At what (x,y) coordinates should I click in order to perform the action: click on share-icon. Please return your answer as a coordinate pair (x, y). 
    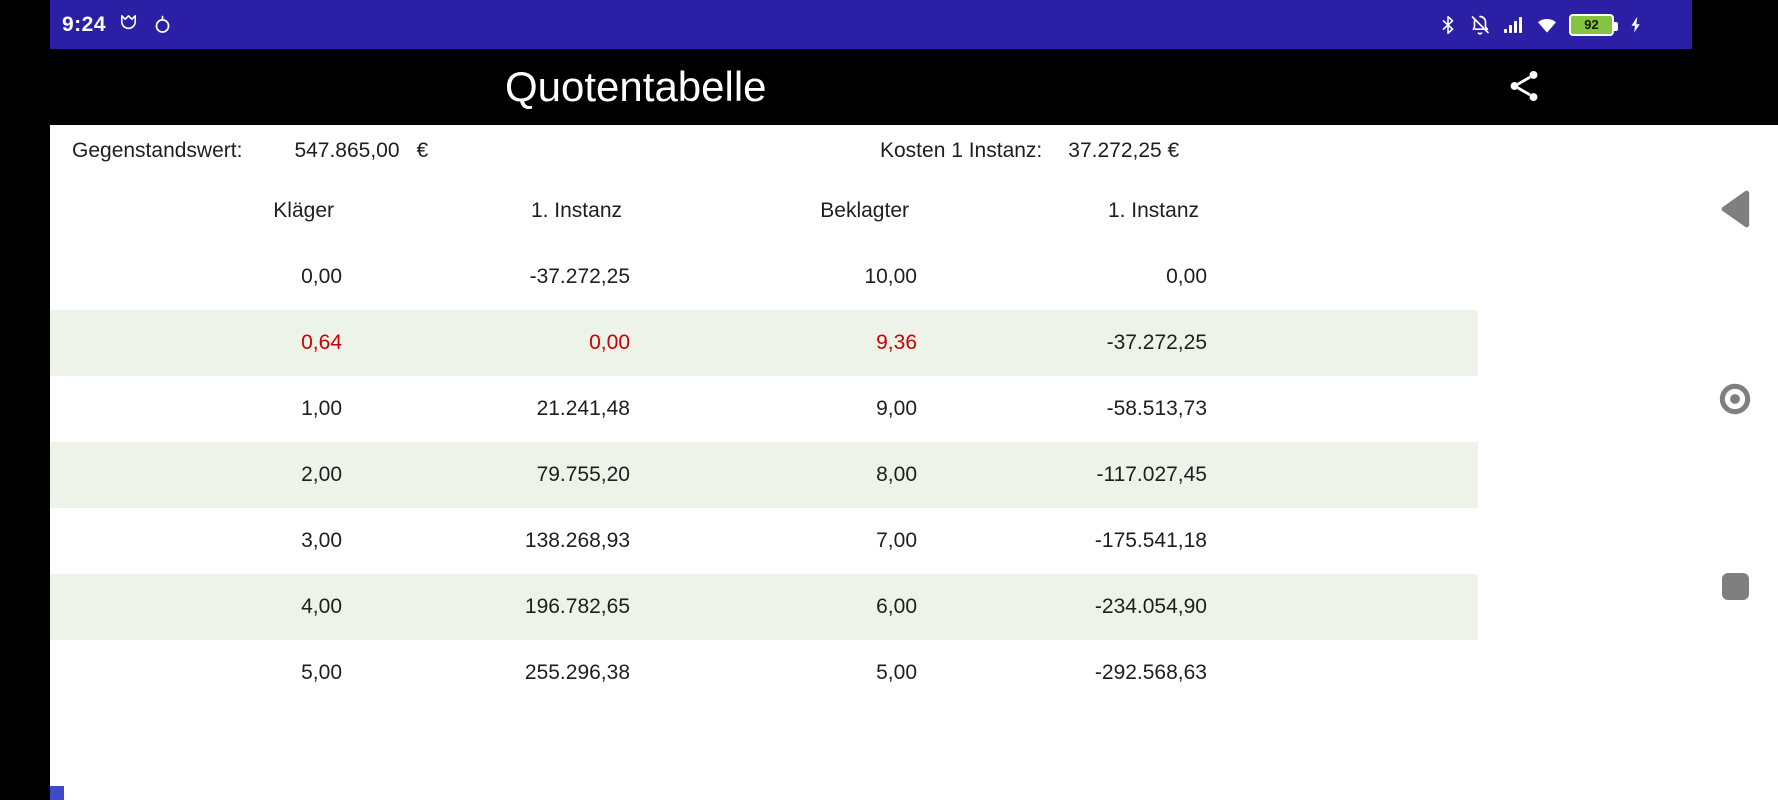
    Looking at the image, I should click on (1524, 87).